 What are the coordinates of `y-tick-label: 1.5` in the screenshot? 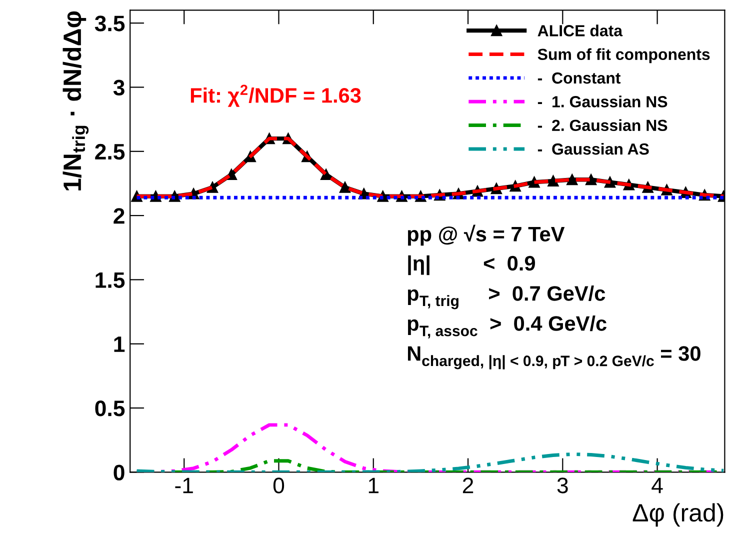 It's located at (110, 280).